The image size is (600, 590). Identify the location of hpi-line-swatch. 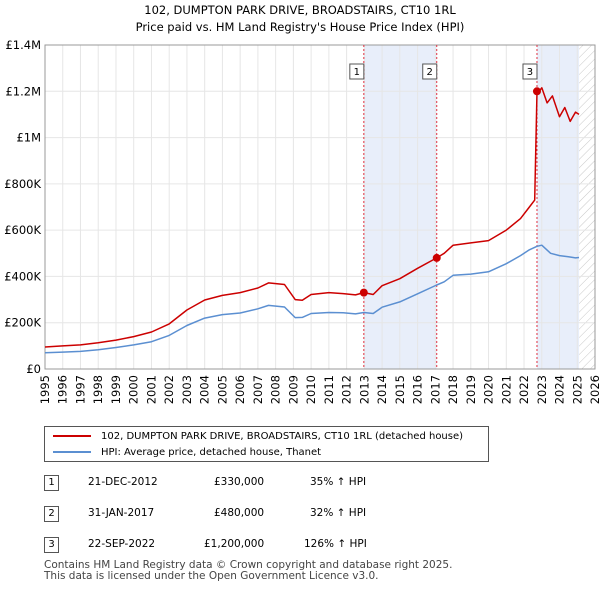
(72, 452).